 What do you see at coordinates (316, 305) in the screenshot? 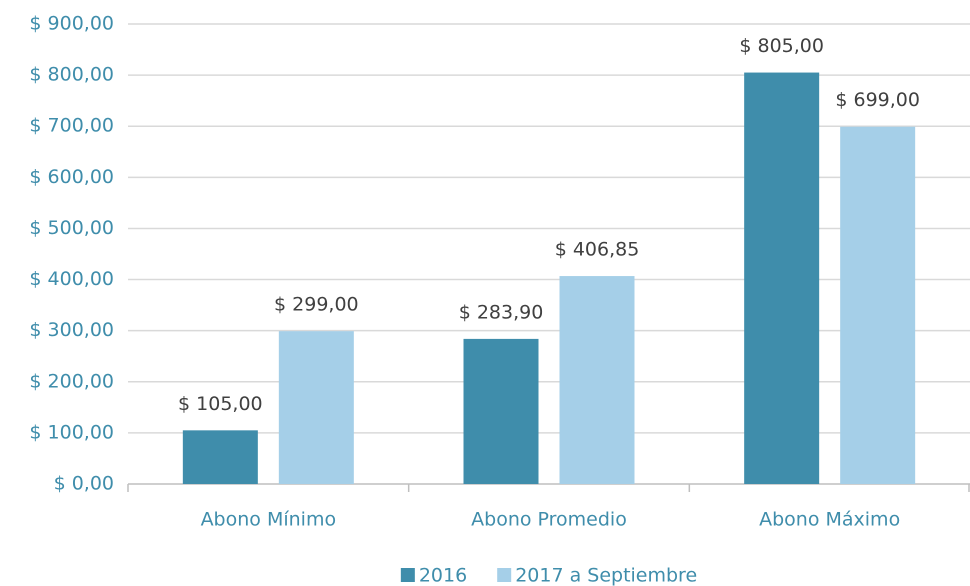
I see `value-label: $ 299,00` at bounding box center [316, 305].